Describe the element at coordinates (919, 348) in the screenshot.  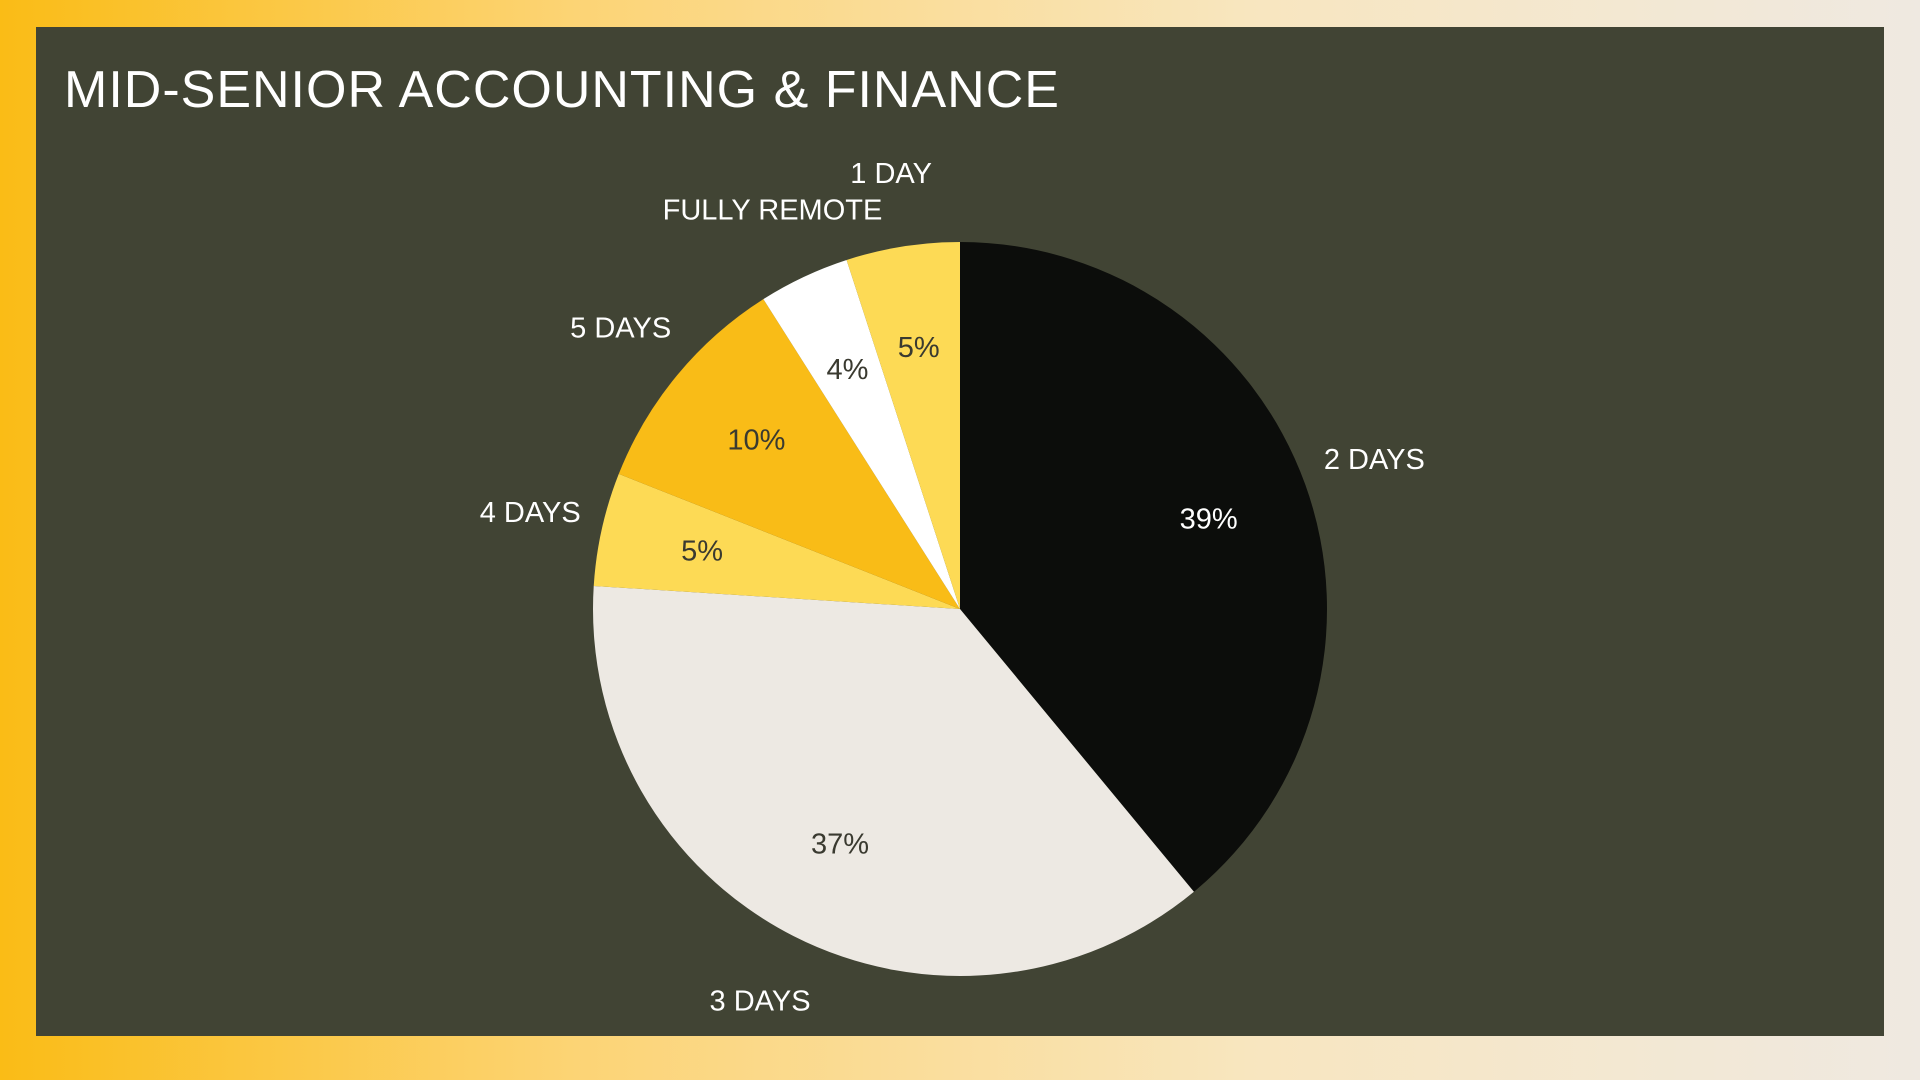
I see `value-label-1-day: 5%` at that location.